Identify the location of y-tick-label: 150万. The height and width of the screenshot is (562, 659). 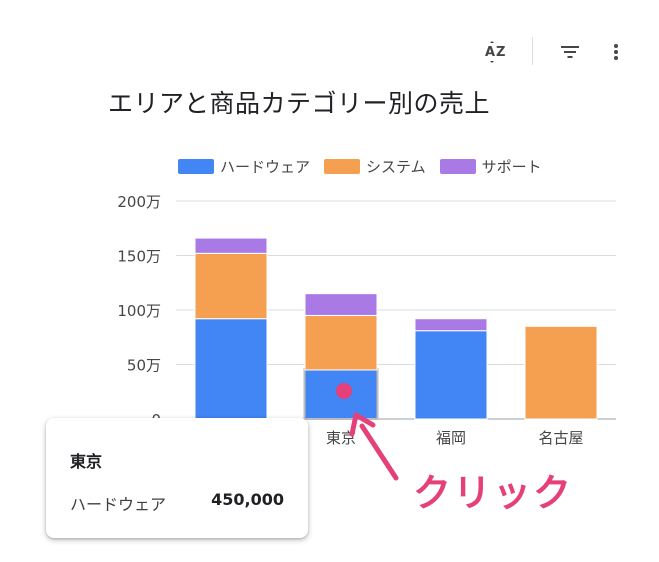
(139, 257).